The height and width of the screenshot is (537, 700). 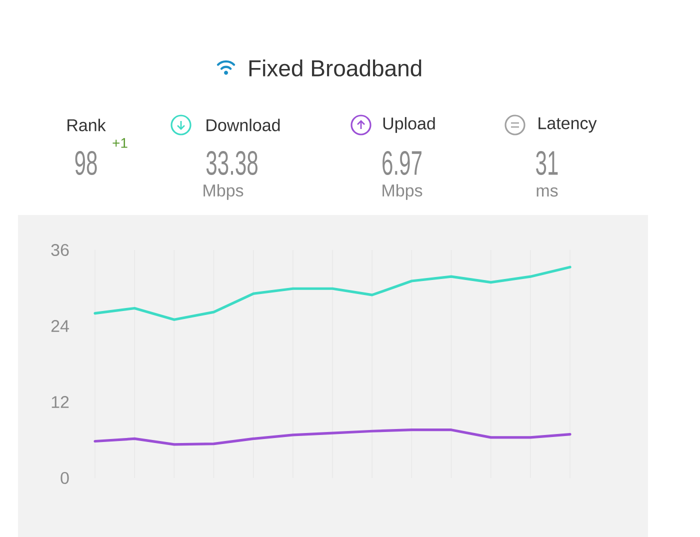 What do you see at coordinates (120, 143) in the screenshot?
I see `text: +1` at bounding box center [120, 143].